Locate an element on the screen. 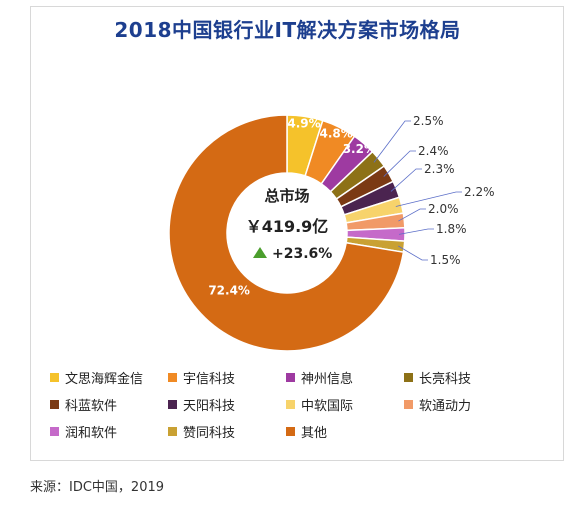 The width and height of the screenshot is (575, 506). legend-item: 其他 is located at coordinates (345, 431).